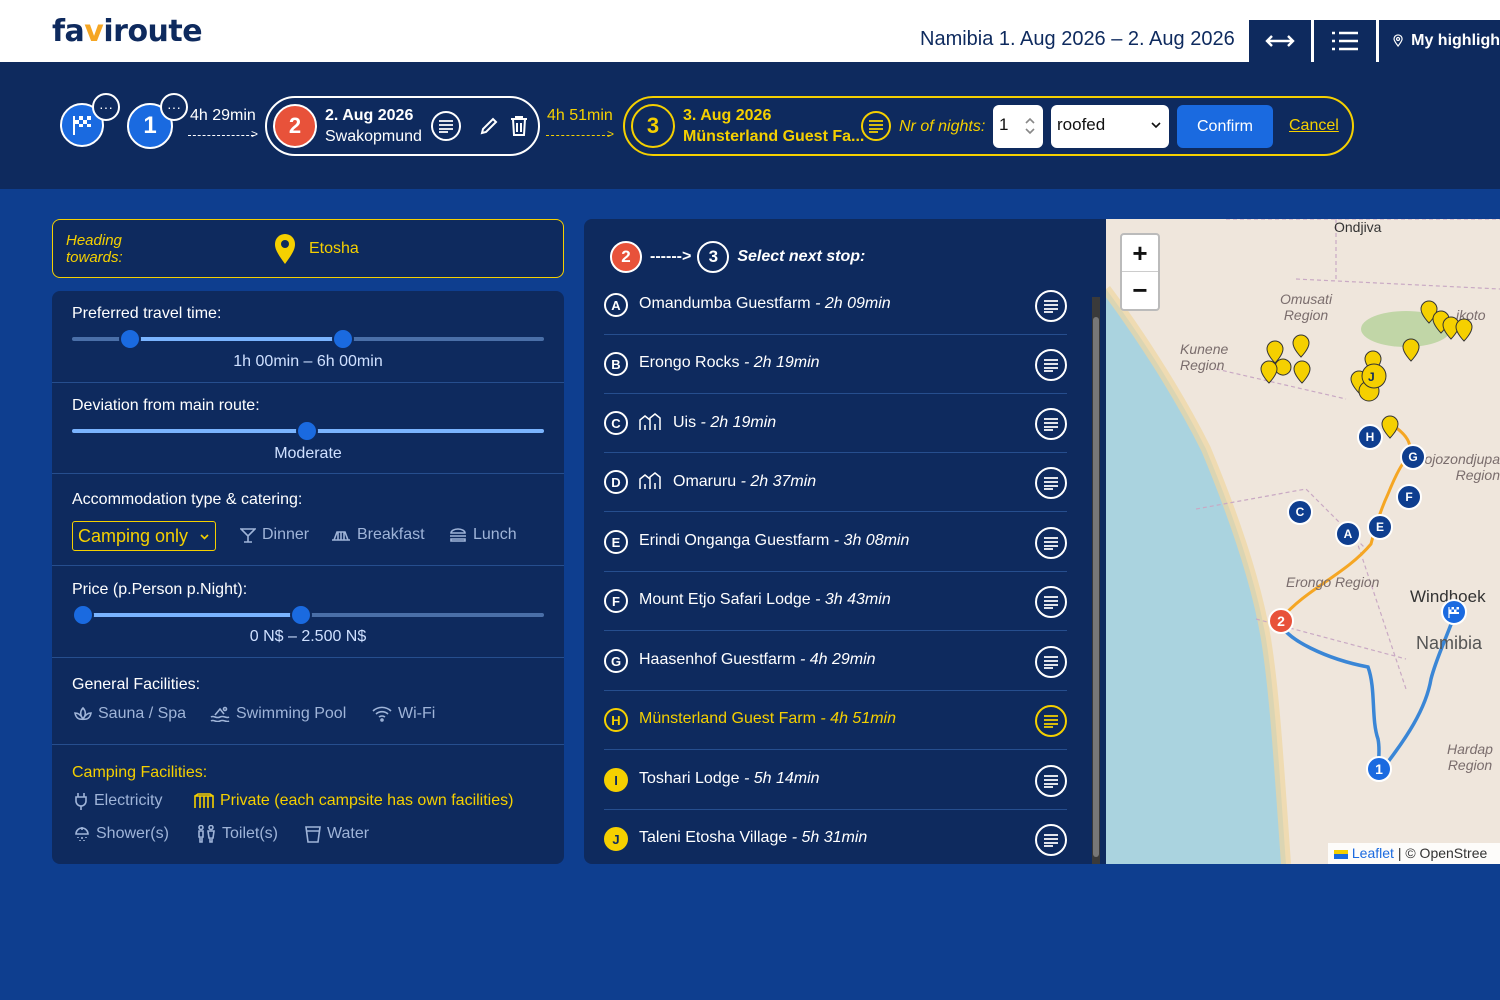 The width and height of the screenshot is (1500, 1000). What do you see at coordinates (274, 535) in the screenshot?
I see `dinner-option: Dinner` at bounding box center [274, 535].